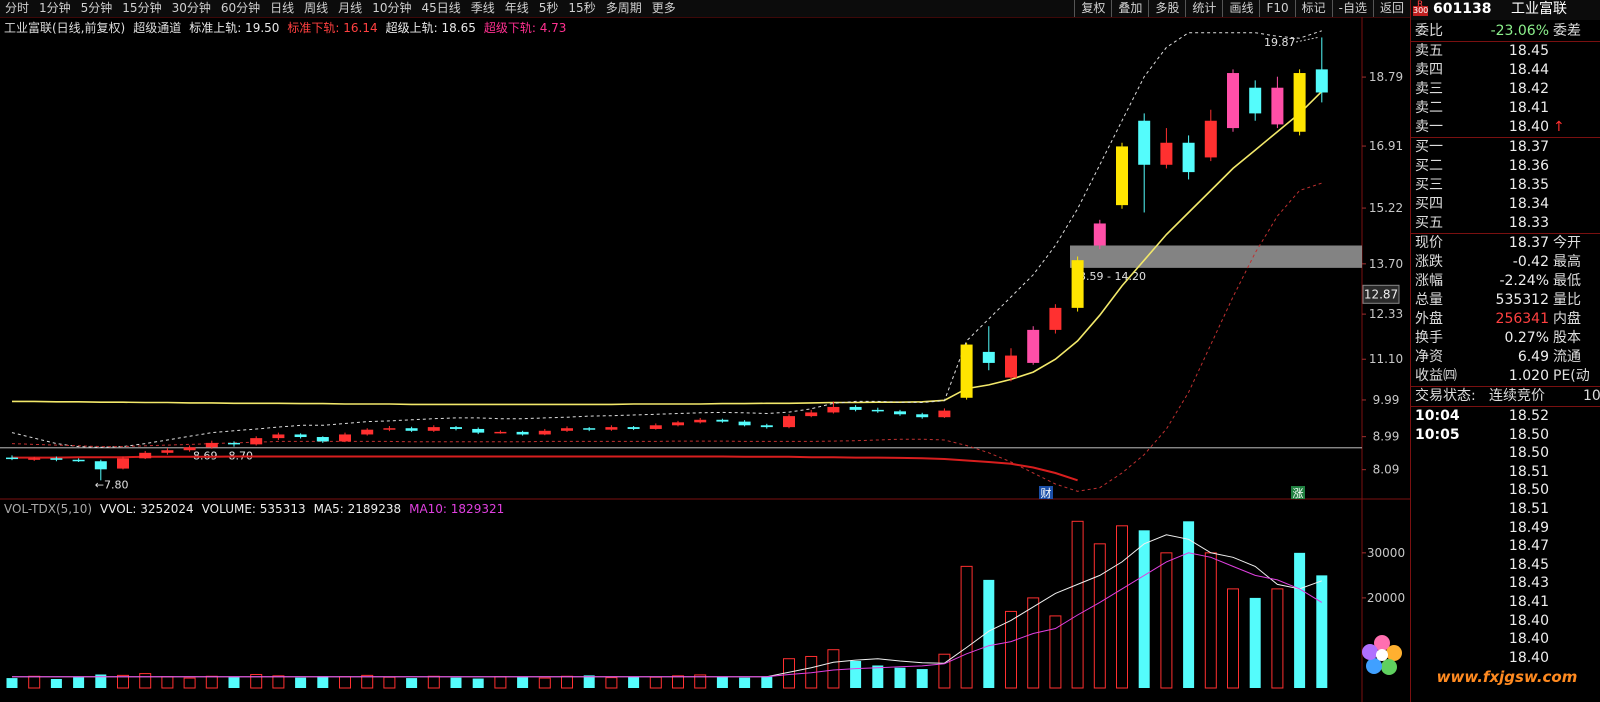 This screenshot has height=702, width=1600. I want to click on tool-button: F10, so click(1276, 8).